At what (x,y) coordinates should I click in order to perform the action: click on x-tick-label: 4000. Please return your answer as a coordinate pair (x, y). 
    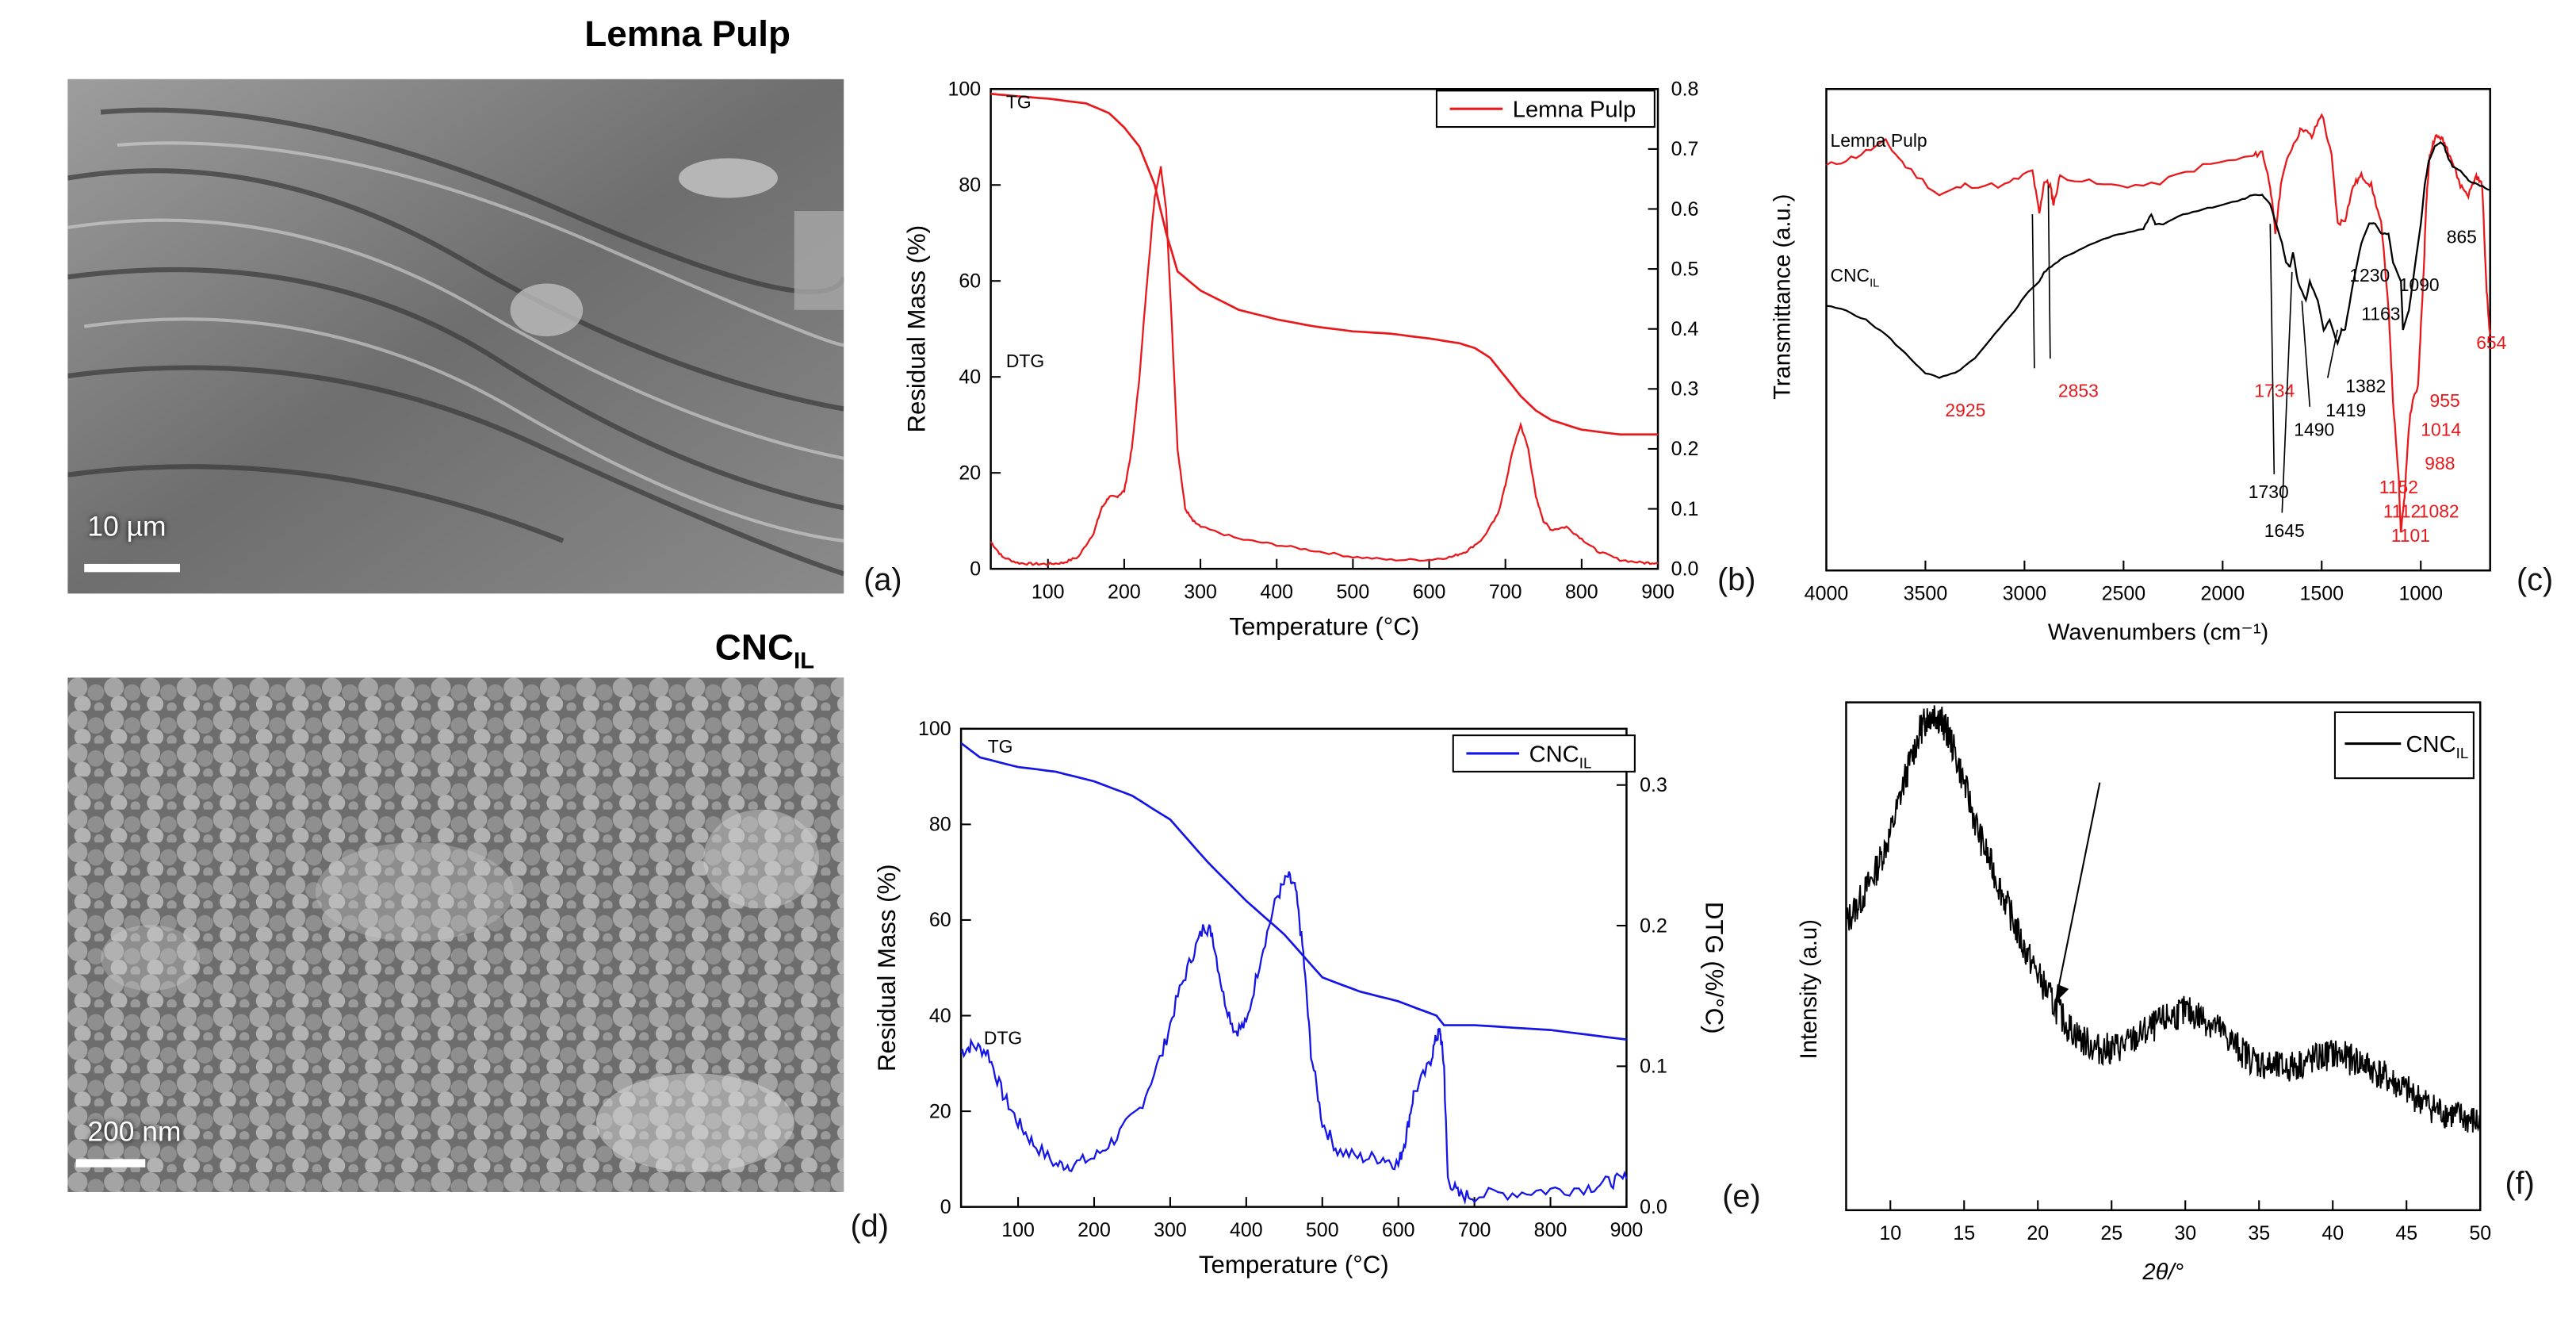
    Looking at the image, I should click on (1827, 594).